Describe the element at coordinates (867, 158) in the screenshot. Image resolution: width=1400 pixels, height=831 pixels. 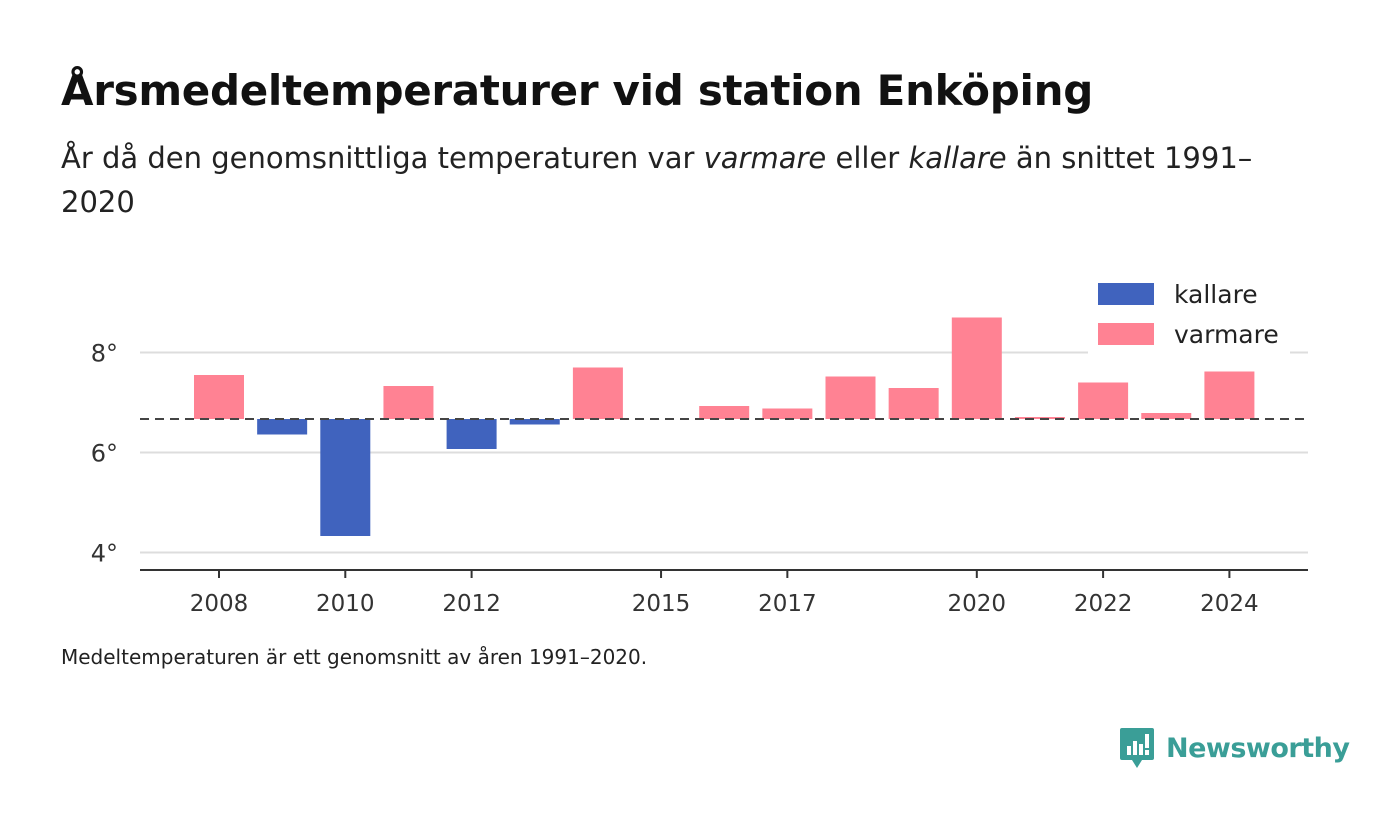
I see `subtitle-text: eller` at that location.